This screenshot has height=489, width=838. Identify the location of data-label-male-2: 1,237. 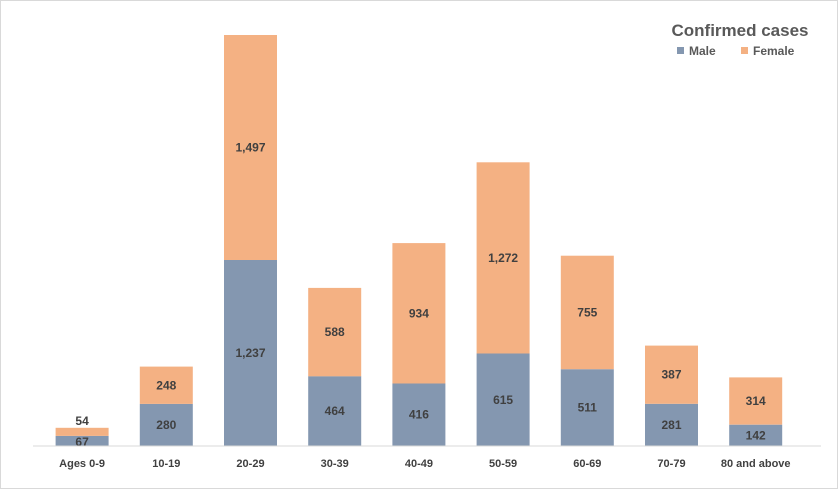
(250, 353).